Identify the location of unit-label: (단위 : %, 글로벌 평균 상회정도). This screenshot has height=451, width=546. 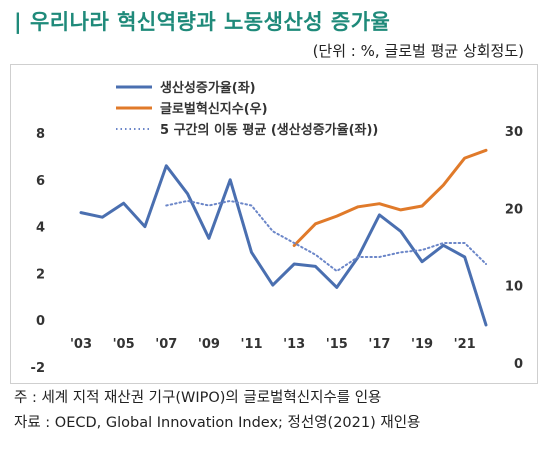
(418, 51).